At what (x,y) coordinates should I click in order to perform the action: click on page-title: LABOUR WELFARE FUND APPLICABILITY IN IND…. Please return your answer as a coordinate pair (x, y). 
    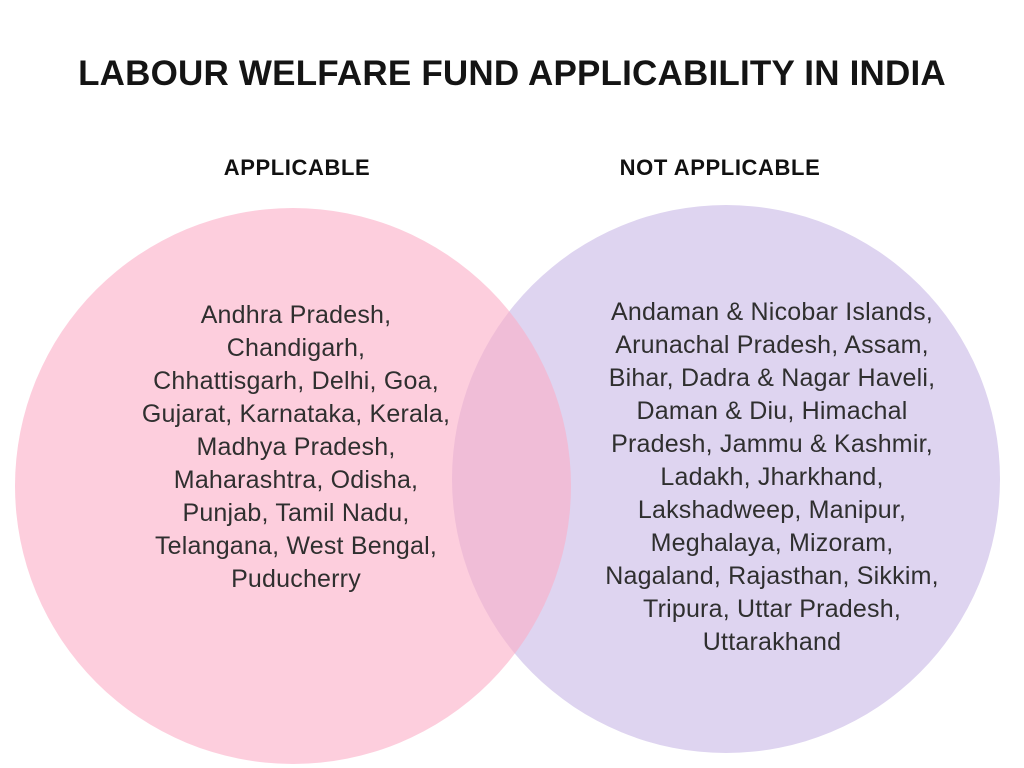
    Looking at the image, I should click on (512, 73).